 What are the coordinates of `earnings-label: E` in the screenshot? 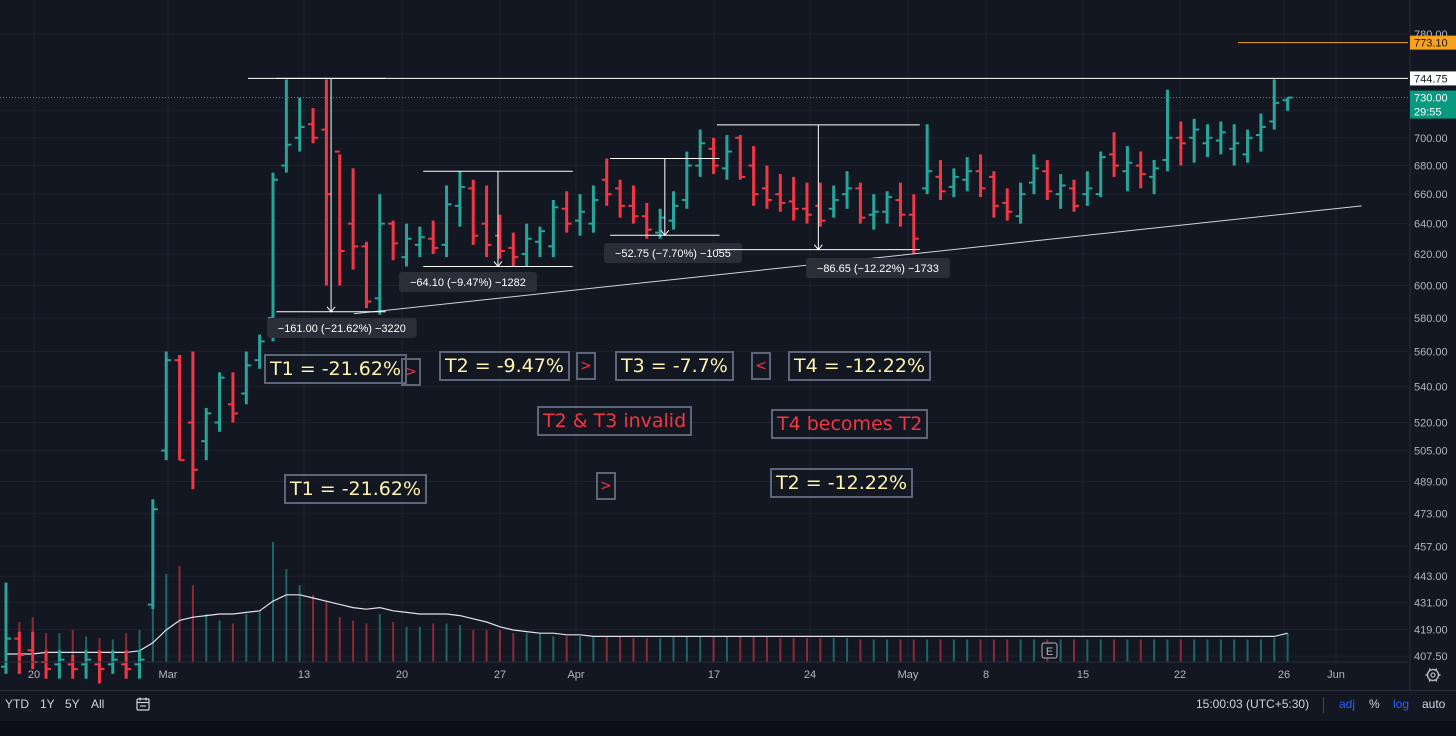 It's located at (1049, 652).